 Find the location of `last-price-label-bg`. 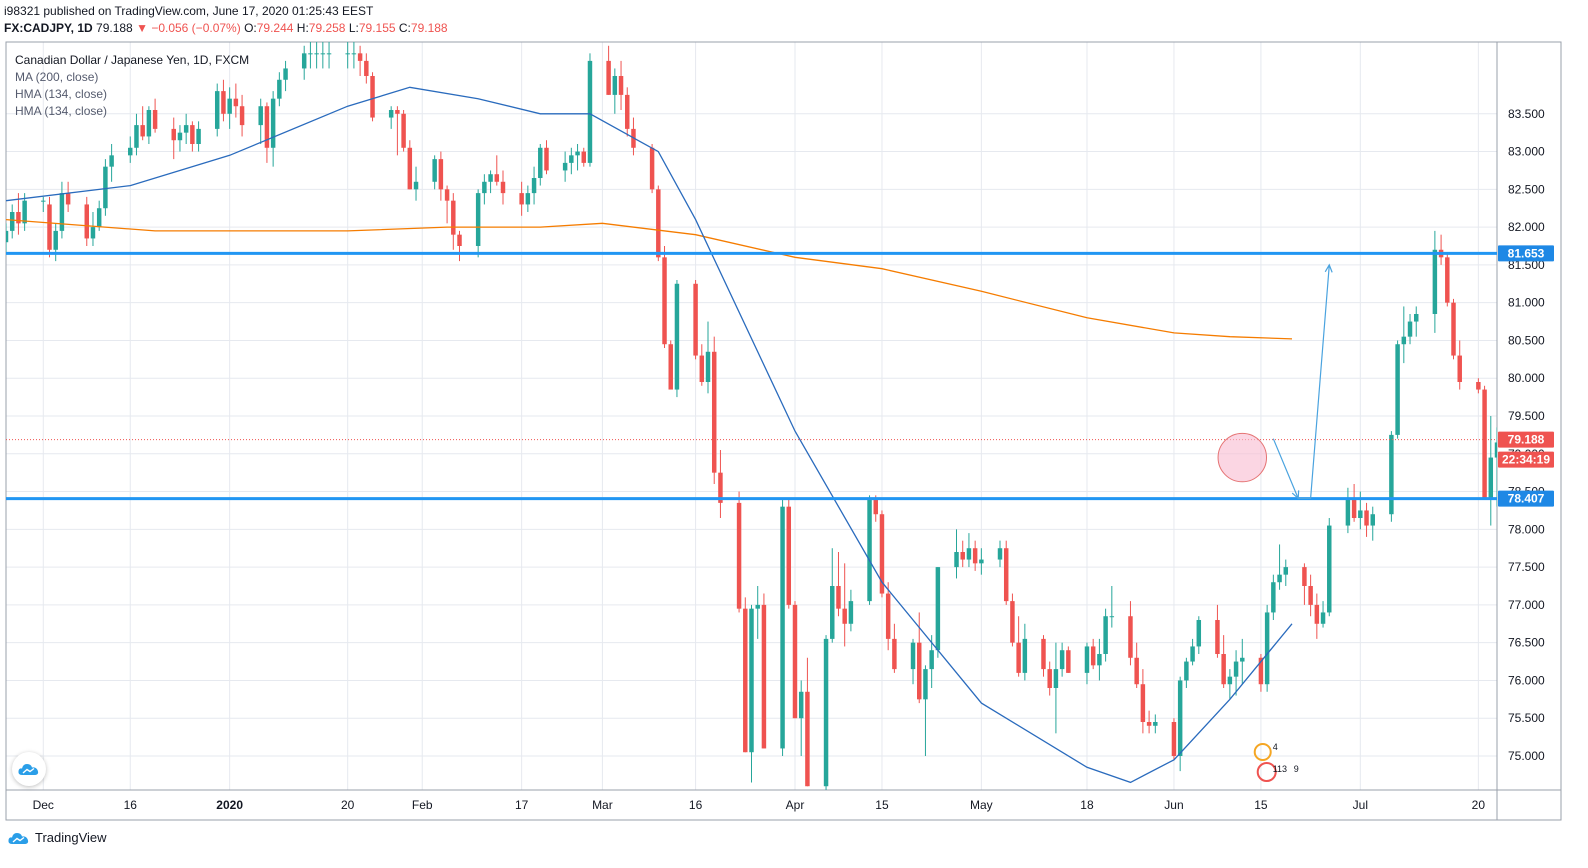

last-price-label-bg is located at coordinates (1526, 439).